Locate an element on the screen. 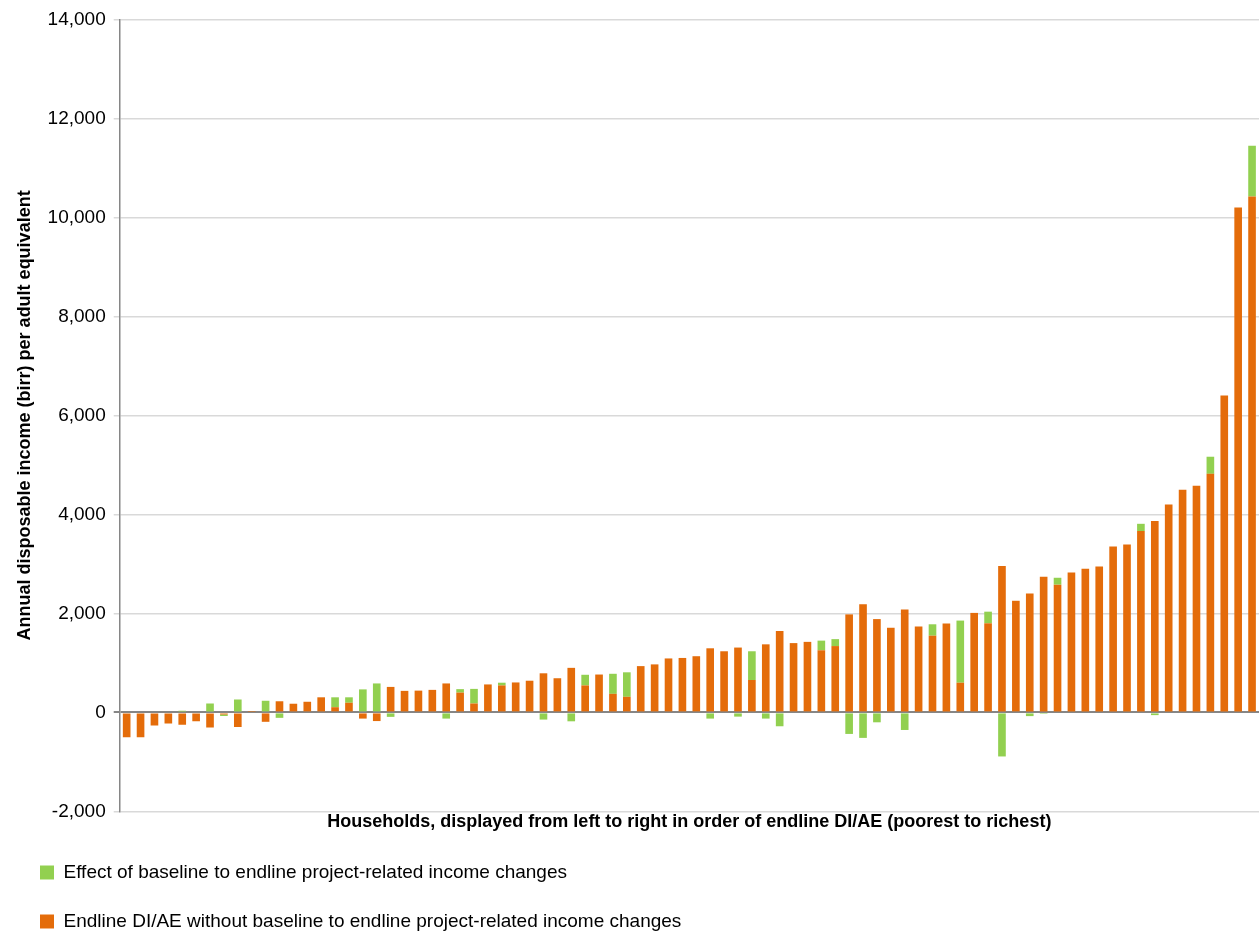 The width and height of the screenshot is (1259, 941). legend-label: Effect of baseline to endline project-related income changes is located at coordinates (315, 871).